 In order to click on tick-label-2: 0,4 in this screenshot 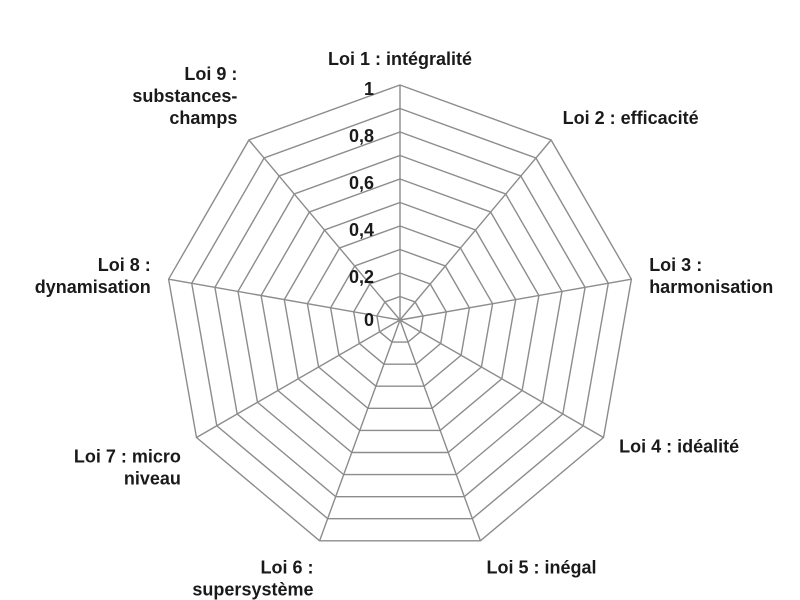, I will do `click(361, 230)`.